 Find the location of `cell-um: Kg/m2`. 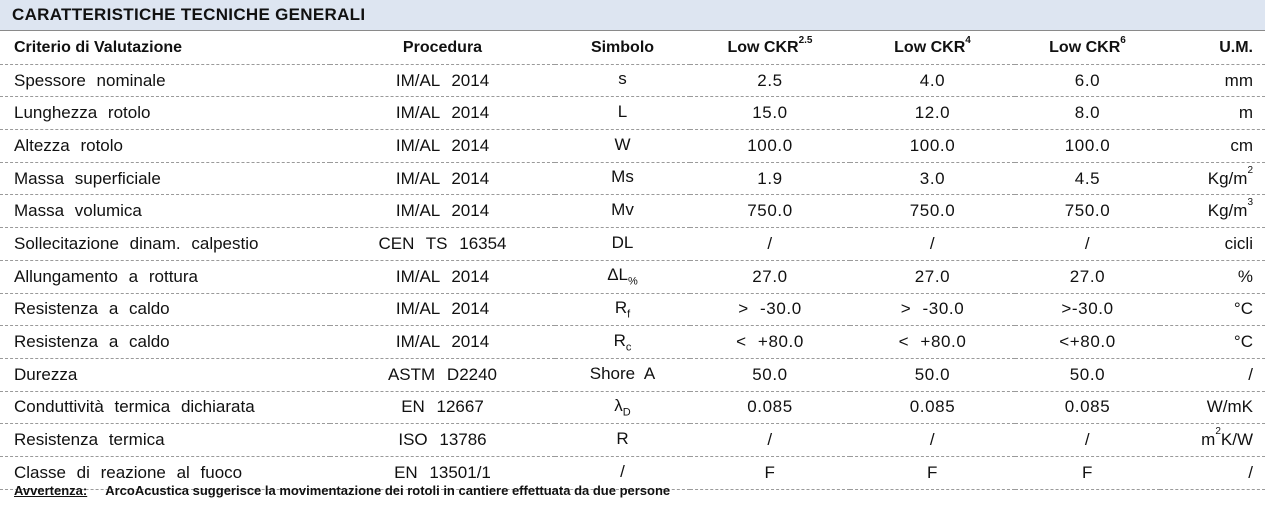

cell-um: Kg/m2 is located at coordinates (1212, 179).